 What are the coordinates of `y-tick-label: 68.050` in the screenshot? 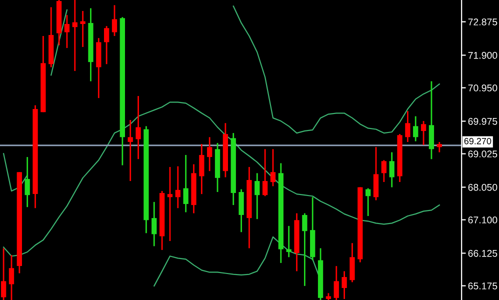 It's located at (483, 187).